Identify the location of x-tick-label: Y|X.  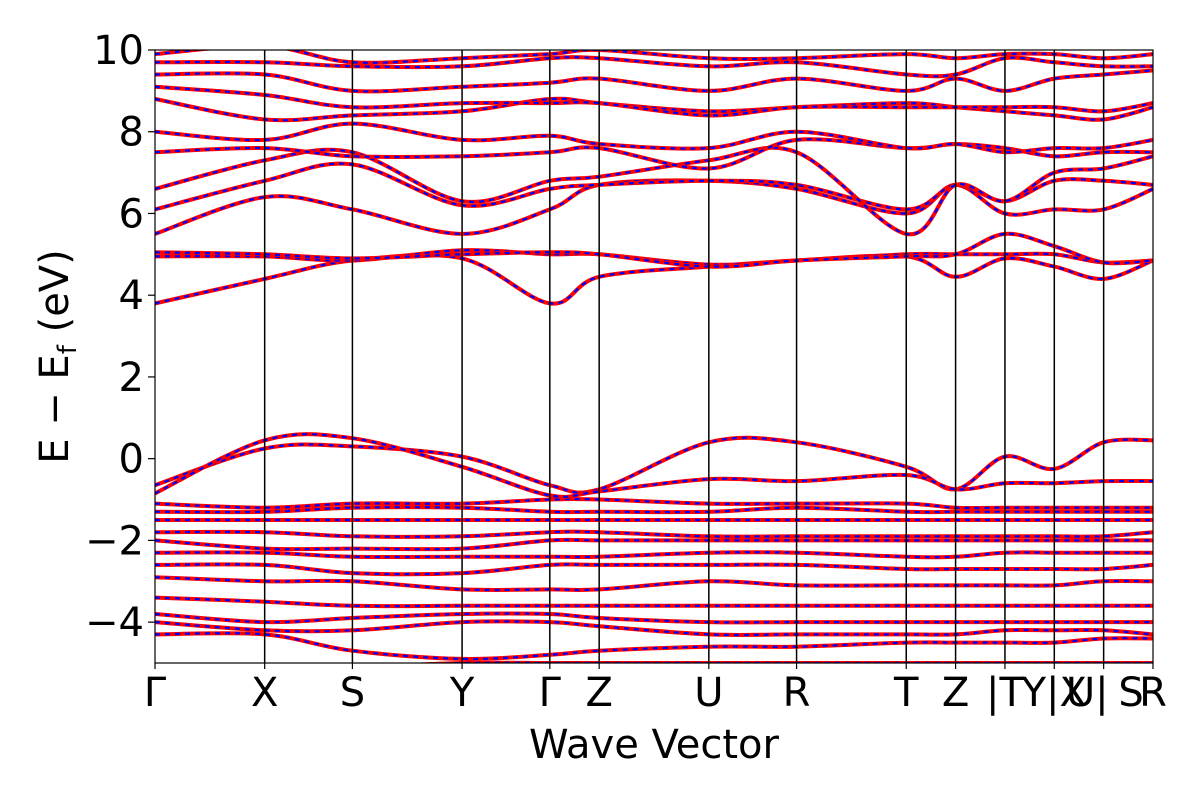
(1054, 693).